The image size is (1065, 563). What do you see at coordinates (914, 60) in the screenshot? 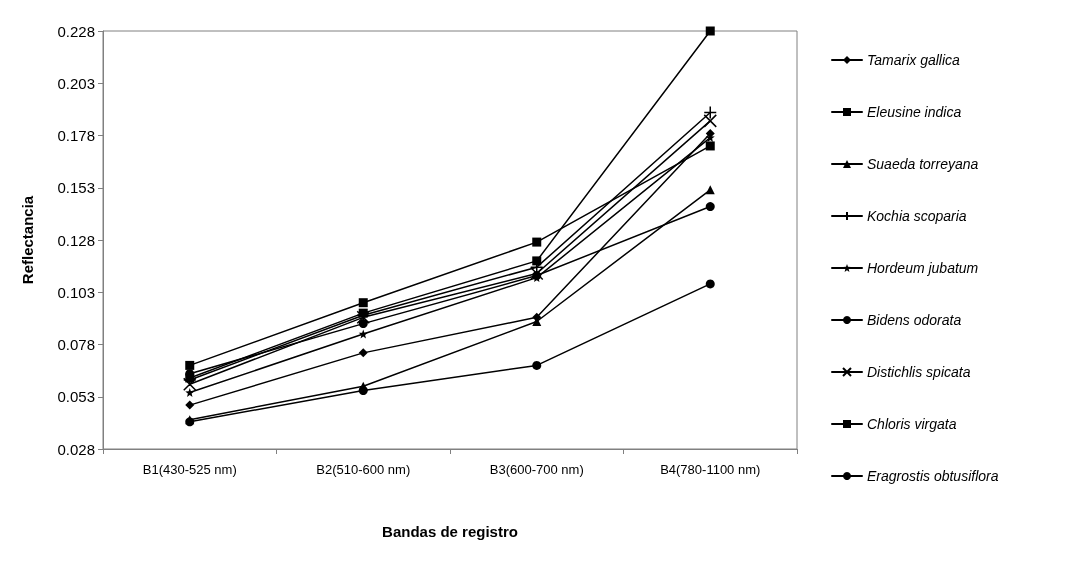
I see `legend-label: Tamarix gallica` at bounding box center [914, 60].